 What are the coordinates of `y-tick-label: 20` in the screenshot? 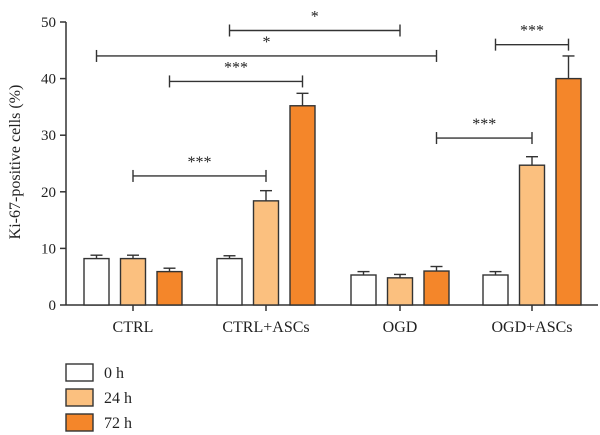 It's located at (48, 193).